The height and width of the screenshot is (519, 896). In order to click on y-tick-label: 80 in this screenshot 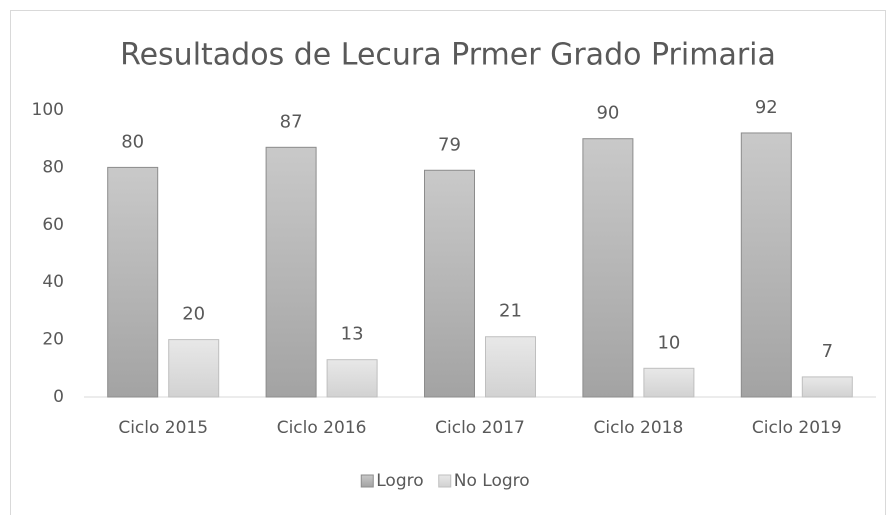, I will do `click(53, 167)`.